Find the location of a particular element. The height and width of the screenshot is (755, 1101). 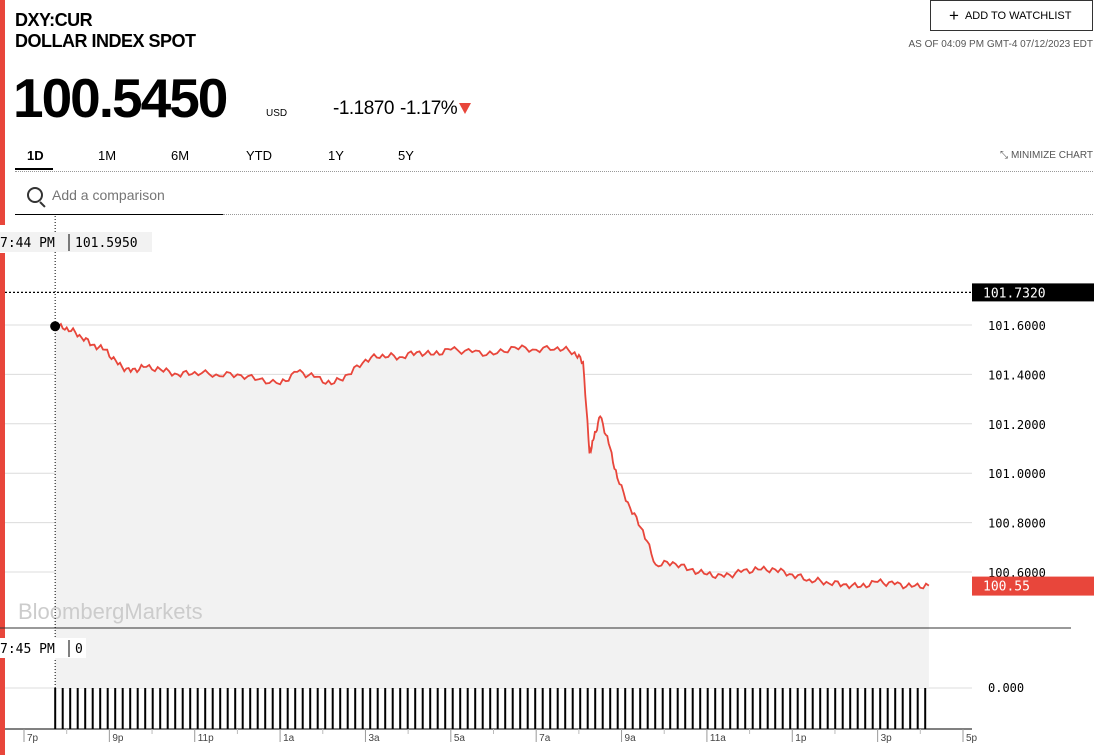

crosshair-label-box is located at coordinates (76, 242).